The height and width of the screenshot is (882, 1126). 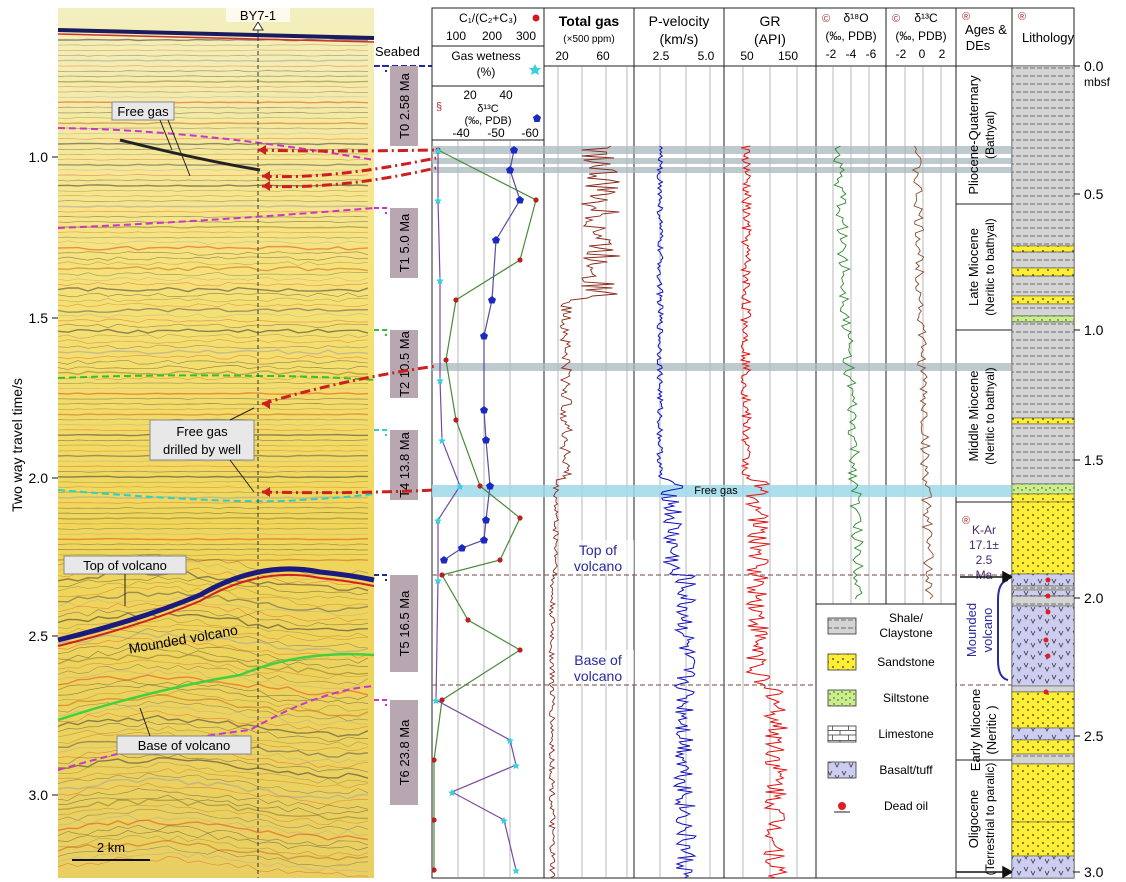 I want to click on svg-text: Top of, so click(x=598, y=550).